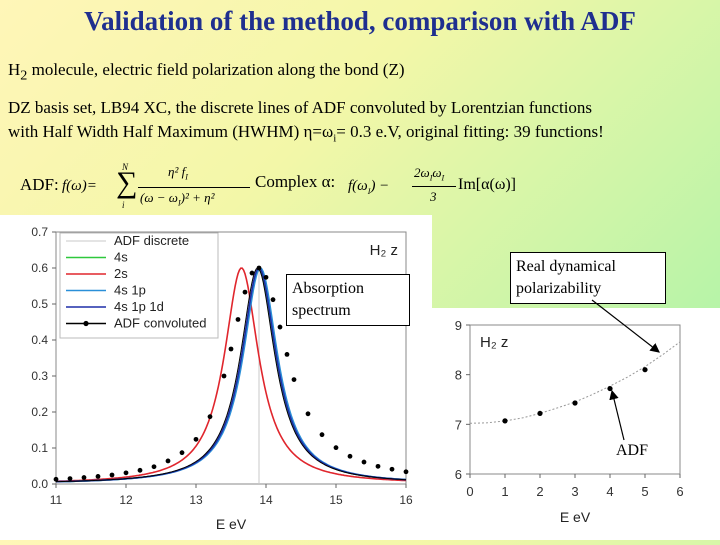  What do you see at coordinates (39, 340) in the screenshot?
I see `y-tick-label: 0.4` at bounding box center [39, 340].